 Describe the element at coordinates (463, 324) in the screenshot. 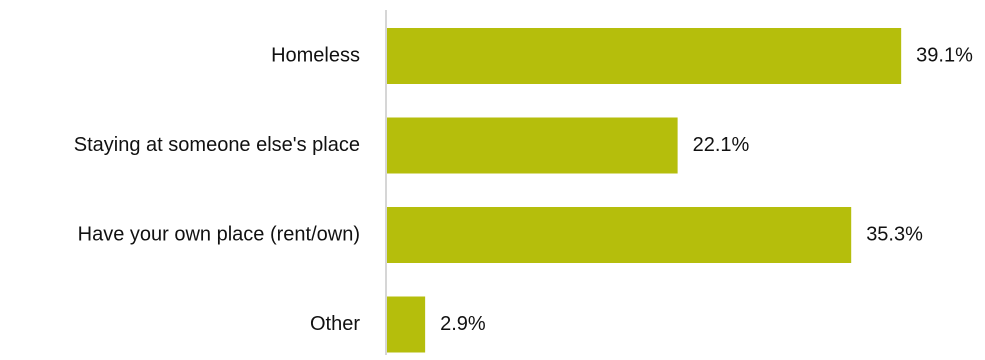

I see `value-label: 2.9%` at that location.